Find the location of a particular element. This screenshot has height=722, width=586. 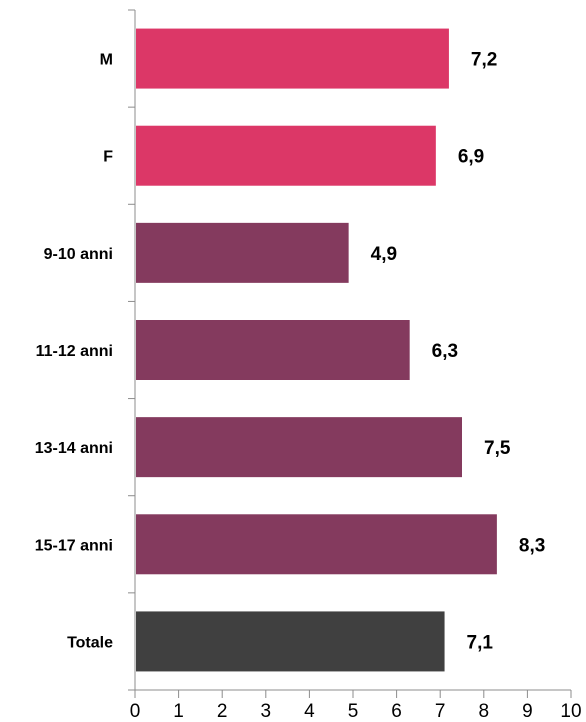

bar-11-12-anni is located at coordinates (273, 350).